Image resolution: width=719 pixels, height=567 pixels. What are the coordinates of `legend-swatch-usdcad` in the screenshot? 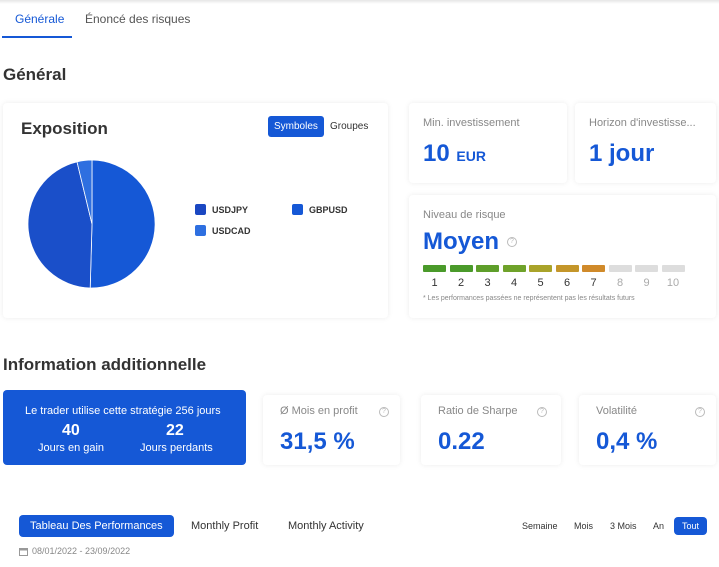 It's located at (200, 230).